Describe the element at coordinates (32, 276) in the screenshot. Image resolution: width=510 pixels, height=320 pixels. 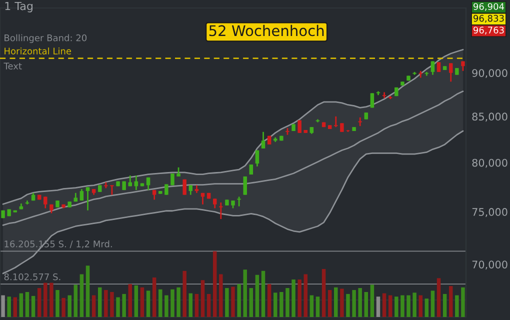
I see `ref-line-label: 8.102.577 S.` at that location.